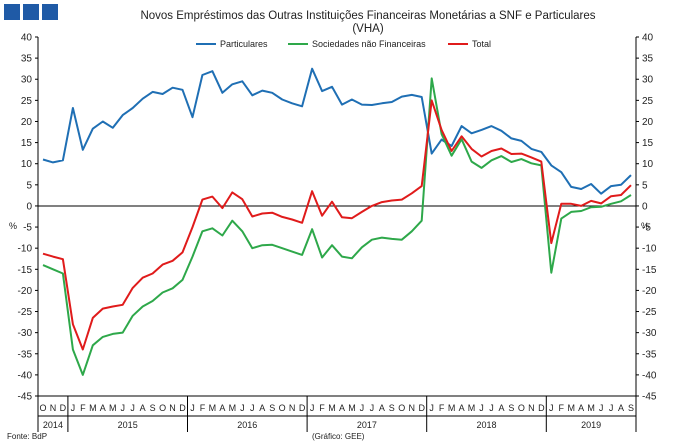 The image size is (679, 448). What do you see at coordinates (13, 226) in the screenshot?
I see `y-axis-unit-left: %` at bounding box center [13, 226].